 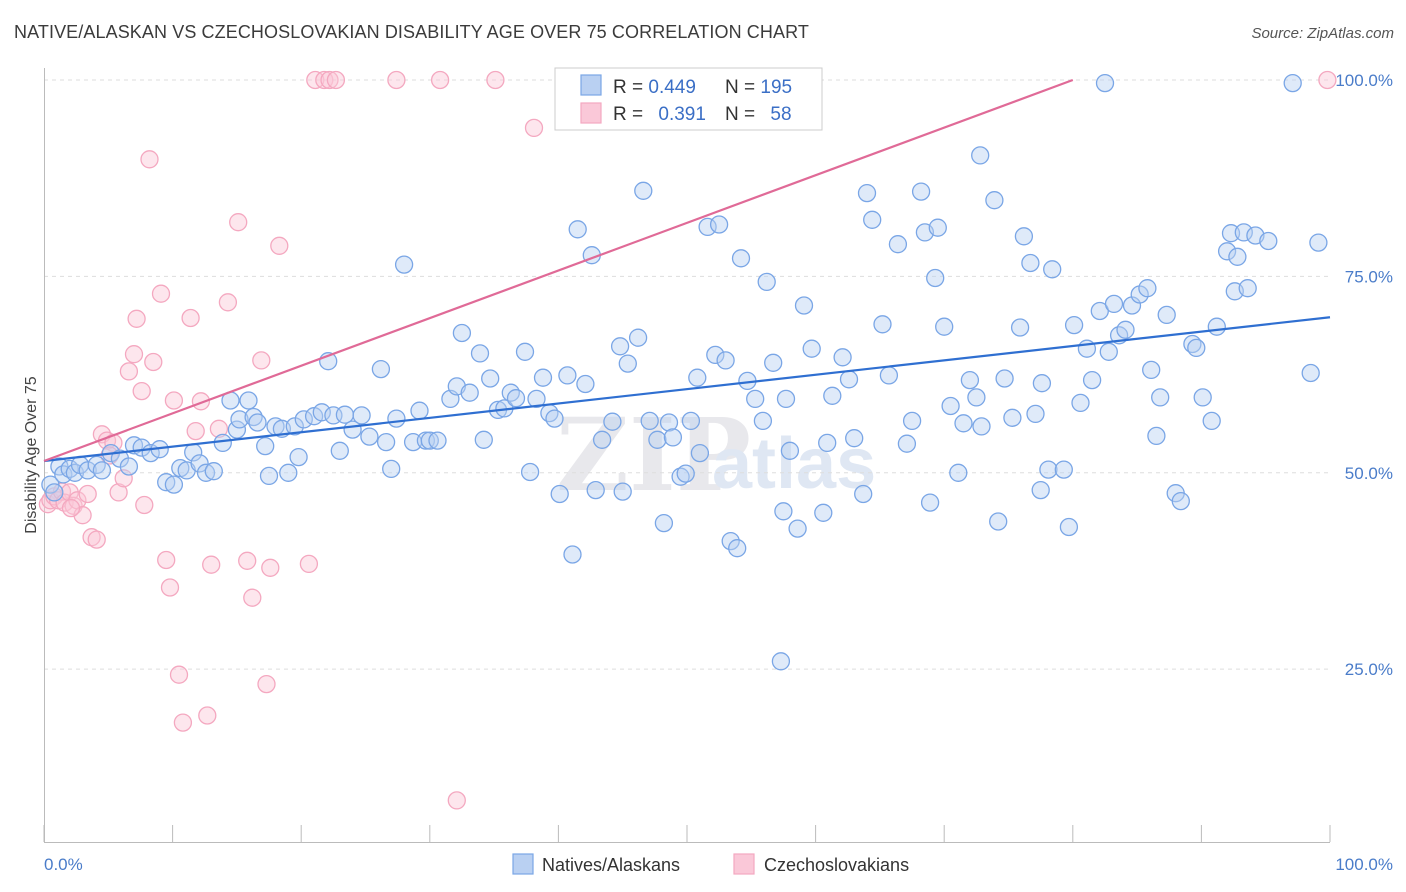 What do you see at coordinates (611, 865) in the screenshot?
I see `legend-label-natives: Natives/Alaskans` at bounding box center [611, 865].